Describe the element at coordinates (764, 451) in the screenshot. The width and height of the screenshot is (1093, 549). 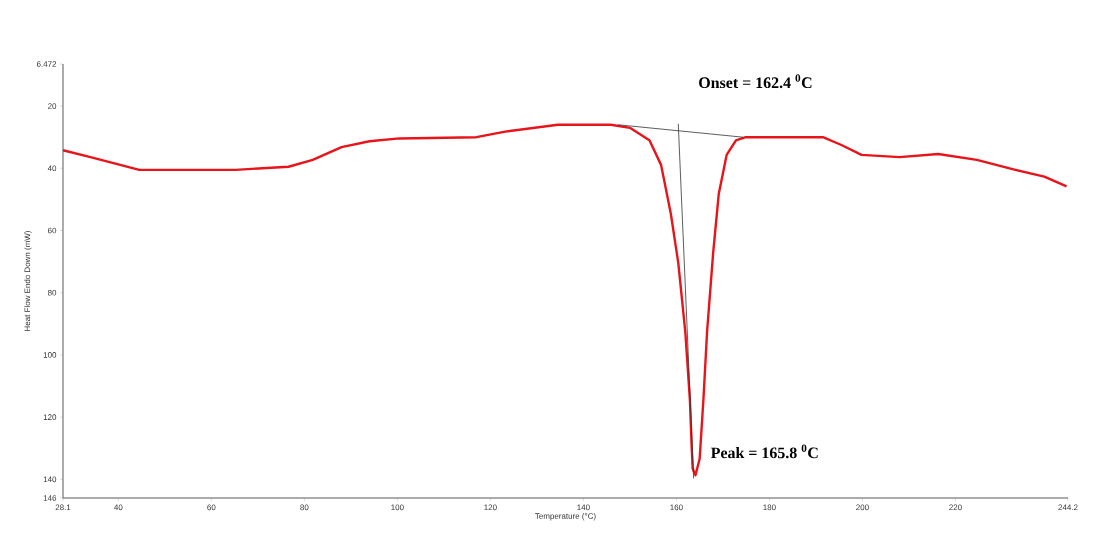
I see `annotation: Peak = 165.8 $^{0}$C` at that location.